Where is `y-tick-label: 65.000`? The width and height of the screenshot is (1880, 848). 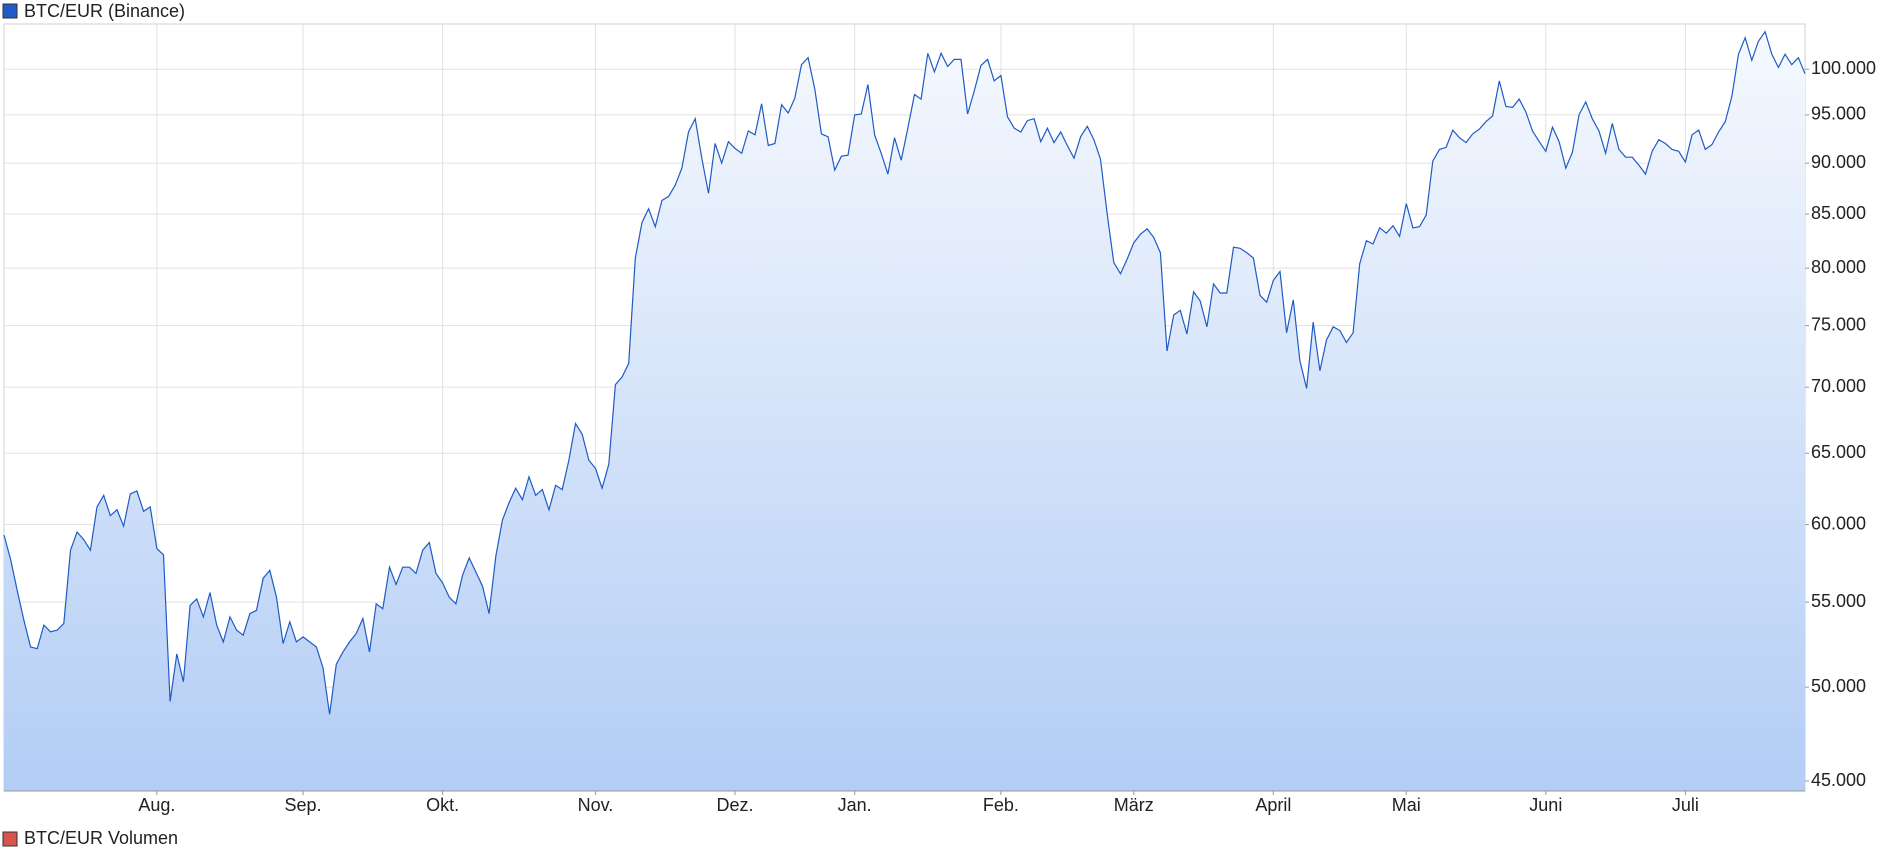
y-tick-label: 65.000 is located at coordinates (1838, 452).